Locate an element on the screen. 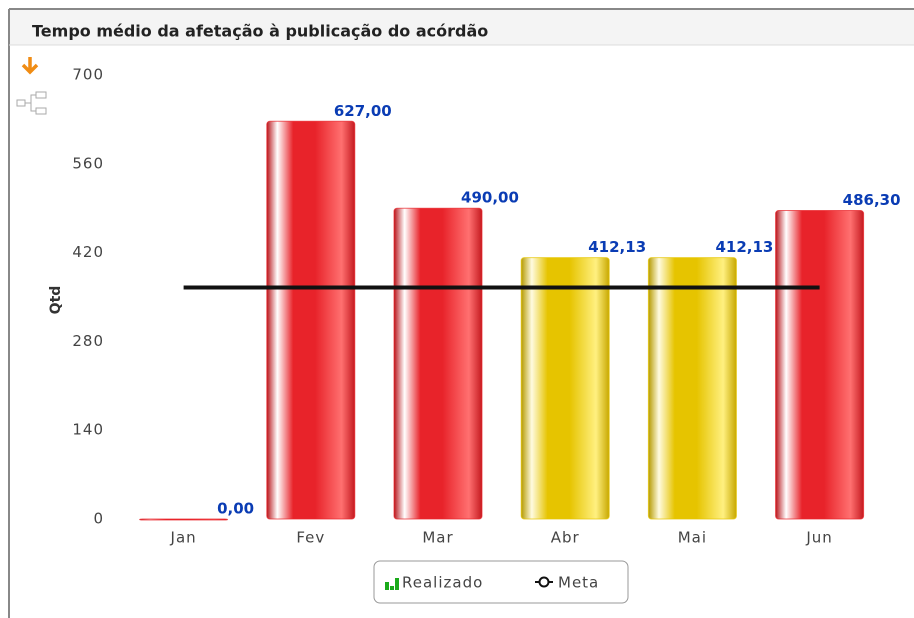 The image size is (914, 618). y-tick-label: 140 is located at coordinates (88, 430).